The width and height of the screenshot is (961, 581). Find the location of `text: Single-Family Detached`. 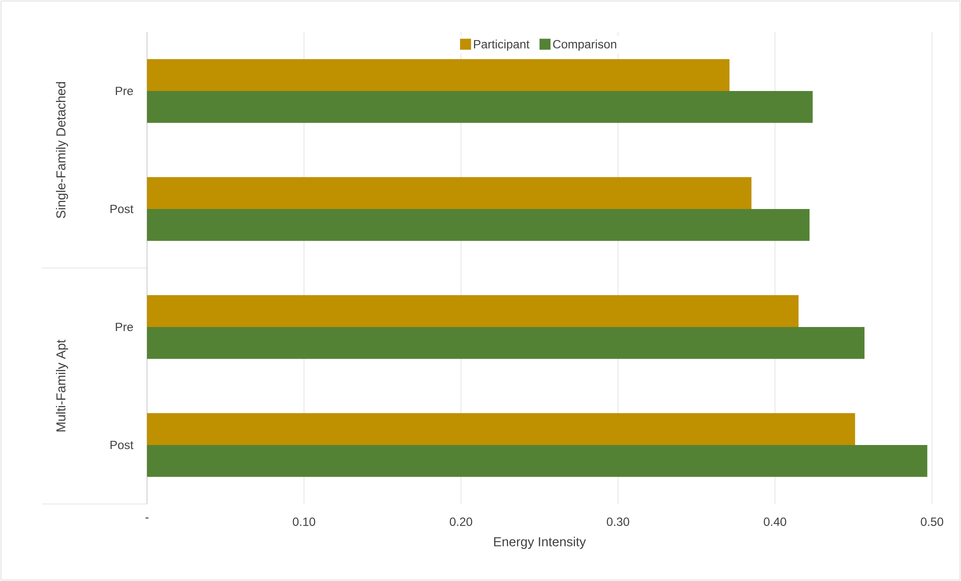

text: Single-Family Detached is located at coordinates (62, 150).